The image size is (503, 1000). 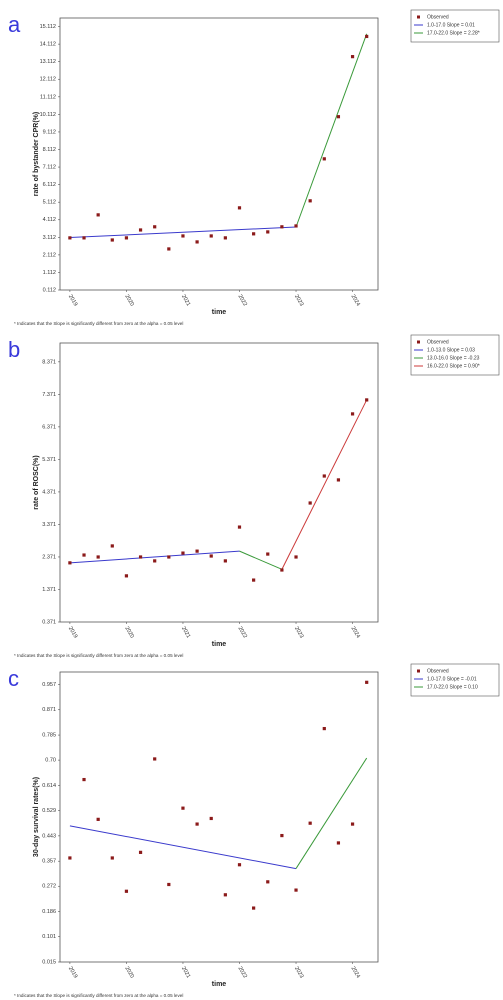 What do you see at coordinates (49, 255) in the screenshot?
I see `y-tick-label: 2.112` at bounding box center [49, 255].